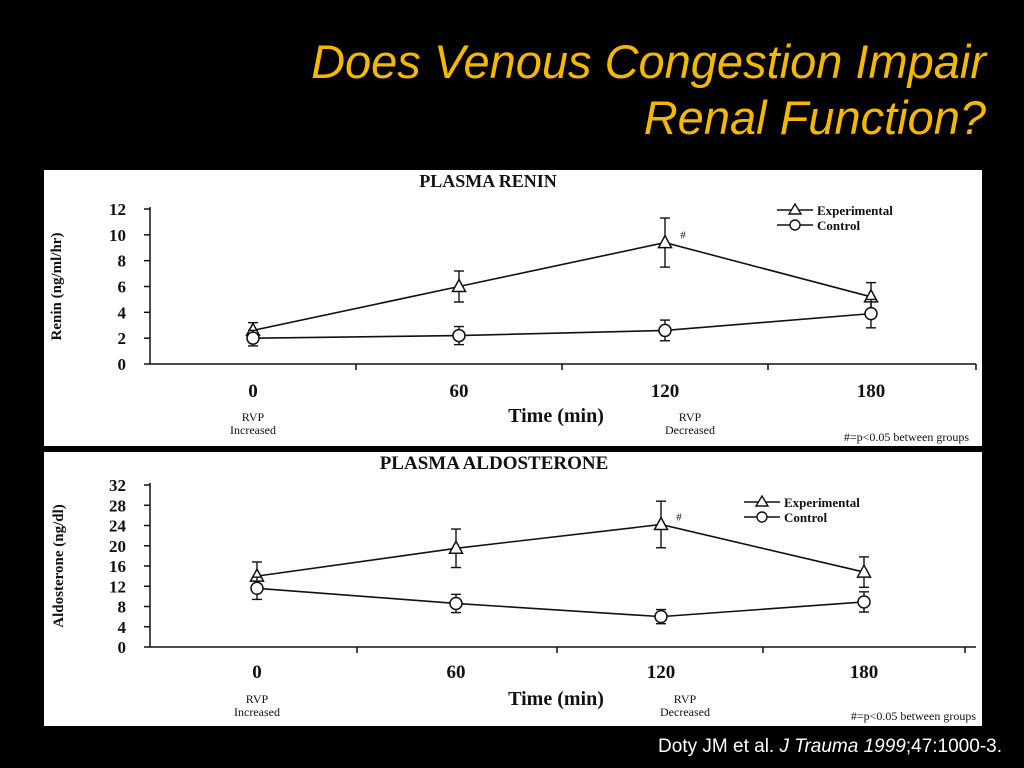 This screenshot has width=1024, height=768. Describe the element at coordinates (122, 287) in the screenshot. I see `y-tick-label: 6` at that location.